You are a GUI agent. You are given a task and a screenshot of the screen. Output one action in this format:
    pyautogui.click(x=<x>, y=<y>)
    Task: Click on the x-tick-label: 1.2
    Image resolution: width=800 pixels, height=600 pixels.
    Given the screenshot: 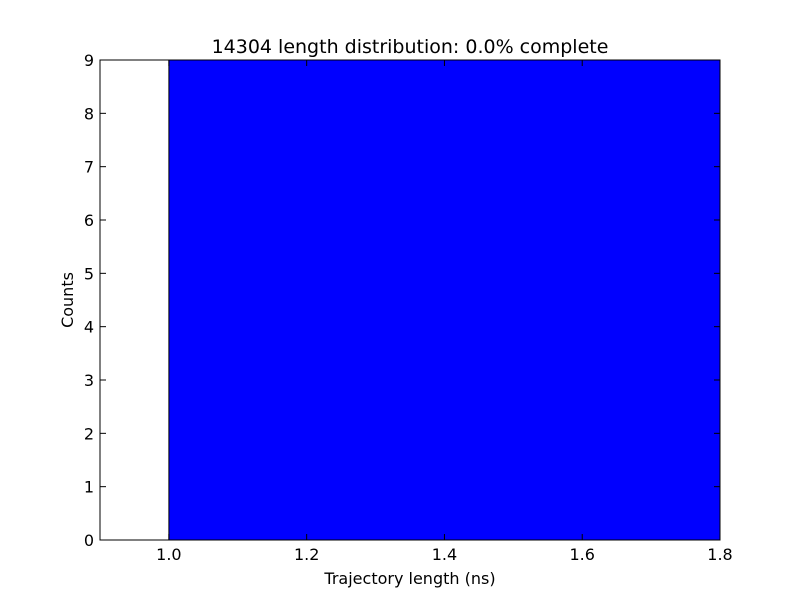 What is the action you would take?
    pyautogui.click(x=306, y=554)
    